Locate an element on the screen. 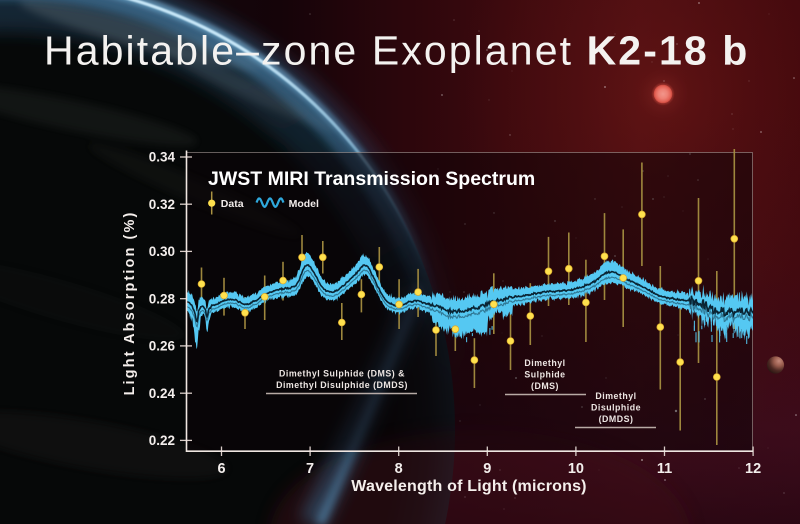  svg-text: 0.24 is located at coordinates (162, 393).